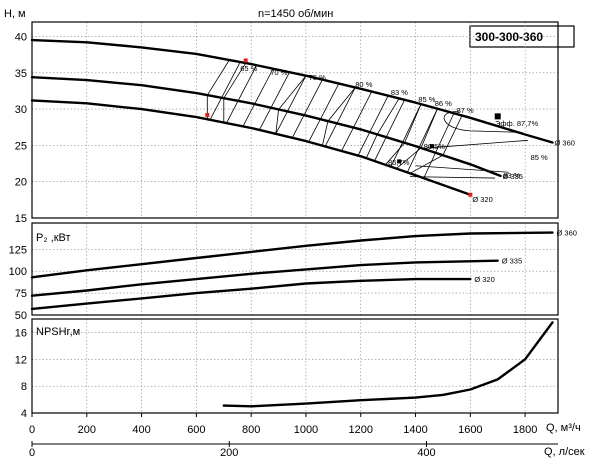  Describe the element at coordinates (207, 114) in the screenshot. I see `marker-red-bottom` at that location.